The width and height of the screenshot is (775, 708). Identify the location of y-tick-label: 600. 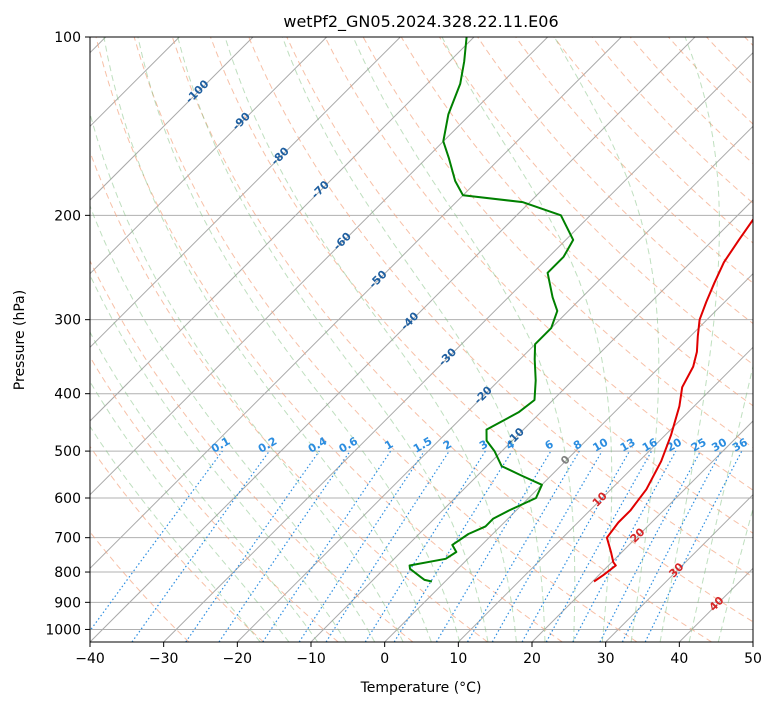
(67, 499).